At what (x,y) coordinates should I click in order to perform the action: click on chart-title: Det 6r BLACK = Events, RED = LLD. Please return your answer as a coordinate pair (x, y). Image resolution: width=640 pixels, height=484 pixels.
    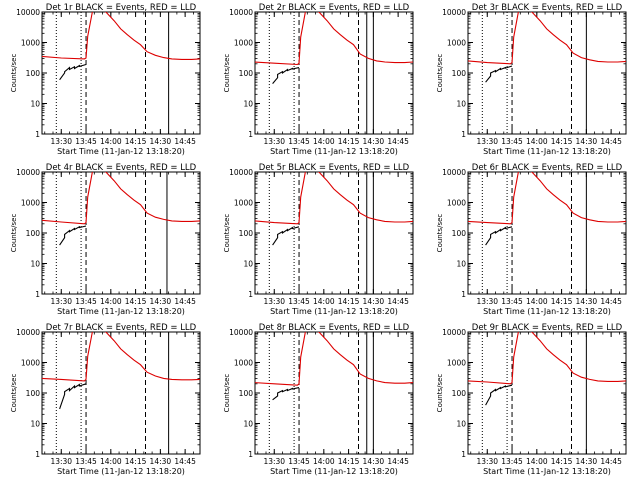
    Looking at the image, I should click on (547, 168).